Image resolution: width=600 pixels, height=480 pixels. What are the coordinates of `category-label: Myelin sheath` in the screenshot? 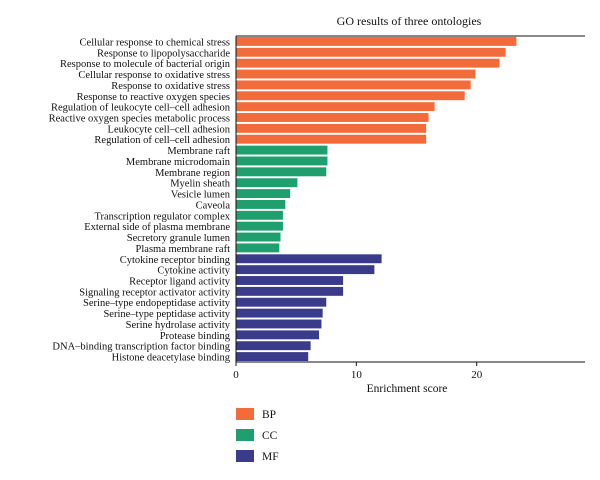 It's located at (200, 184).